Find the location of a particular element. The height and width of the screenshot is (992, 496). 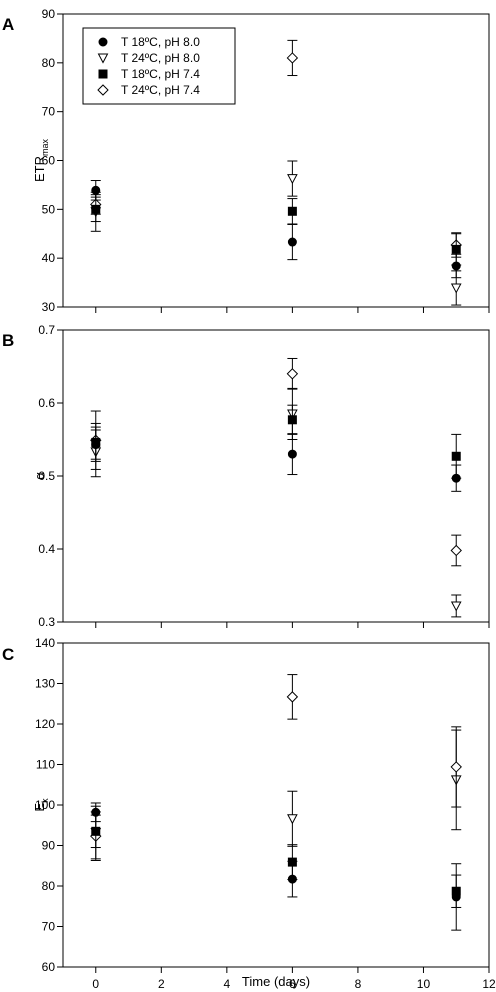

y-tick-label: 0.4 is located at coordinates (46, 549).